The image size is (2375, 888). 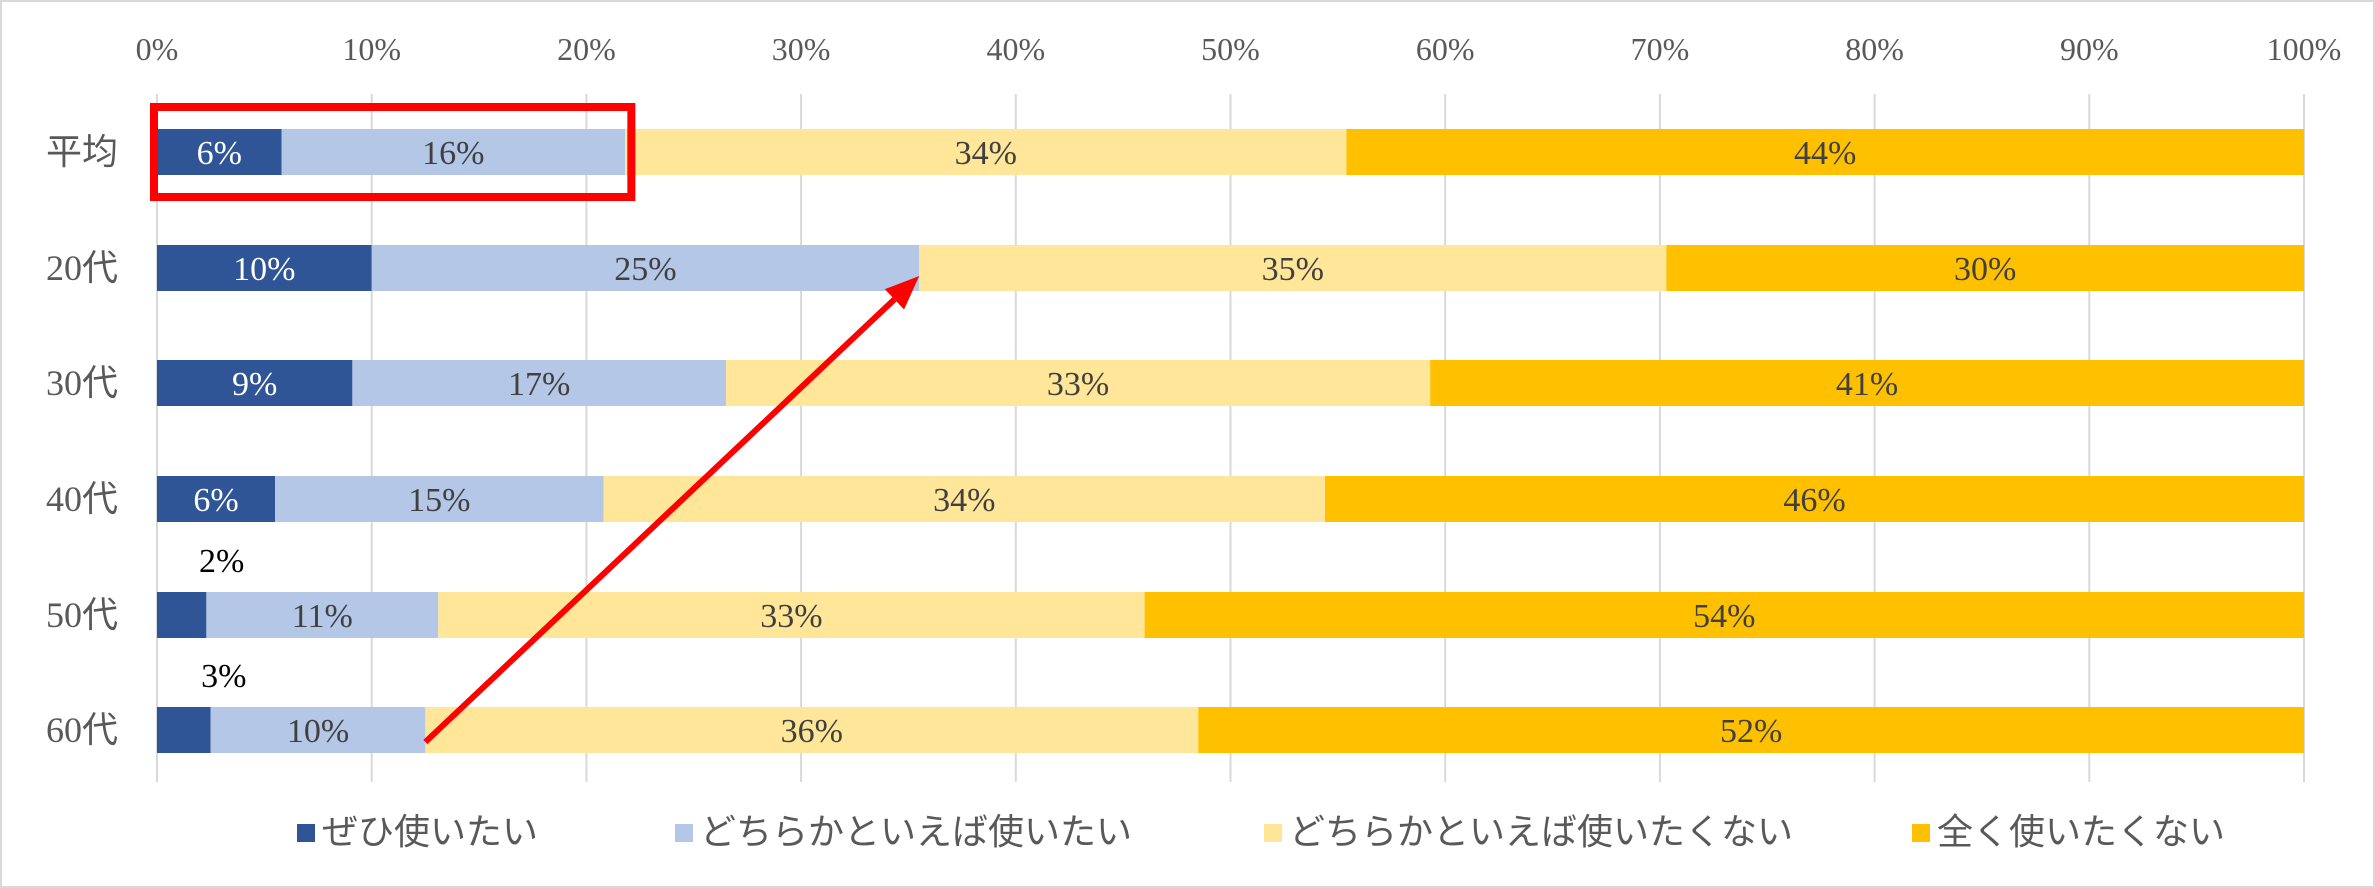 I want to click on data-label: 16%, so click(x=453, y=153).